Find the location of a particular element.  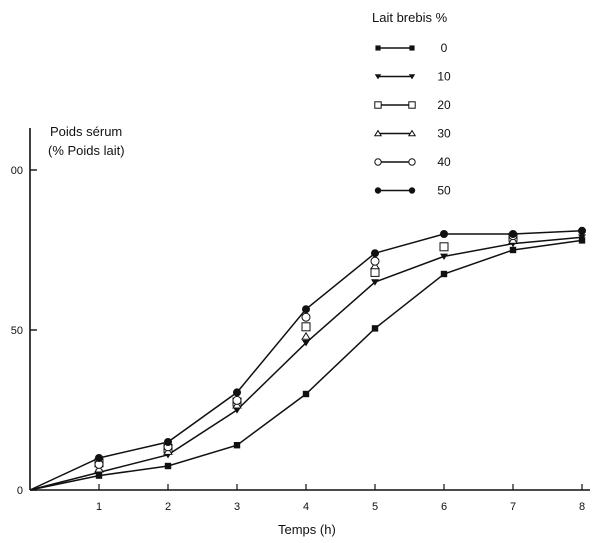

legend-label: 0 is located at coordinates (444, 48).